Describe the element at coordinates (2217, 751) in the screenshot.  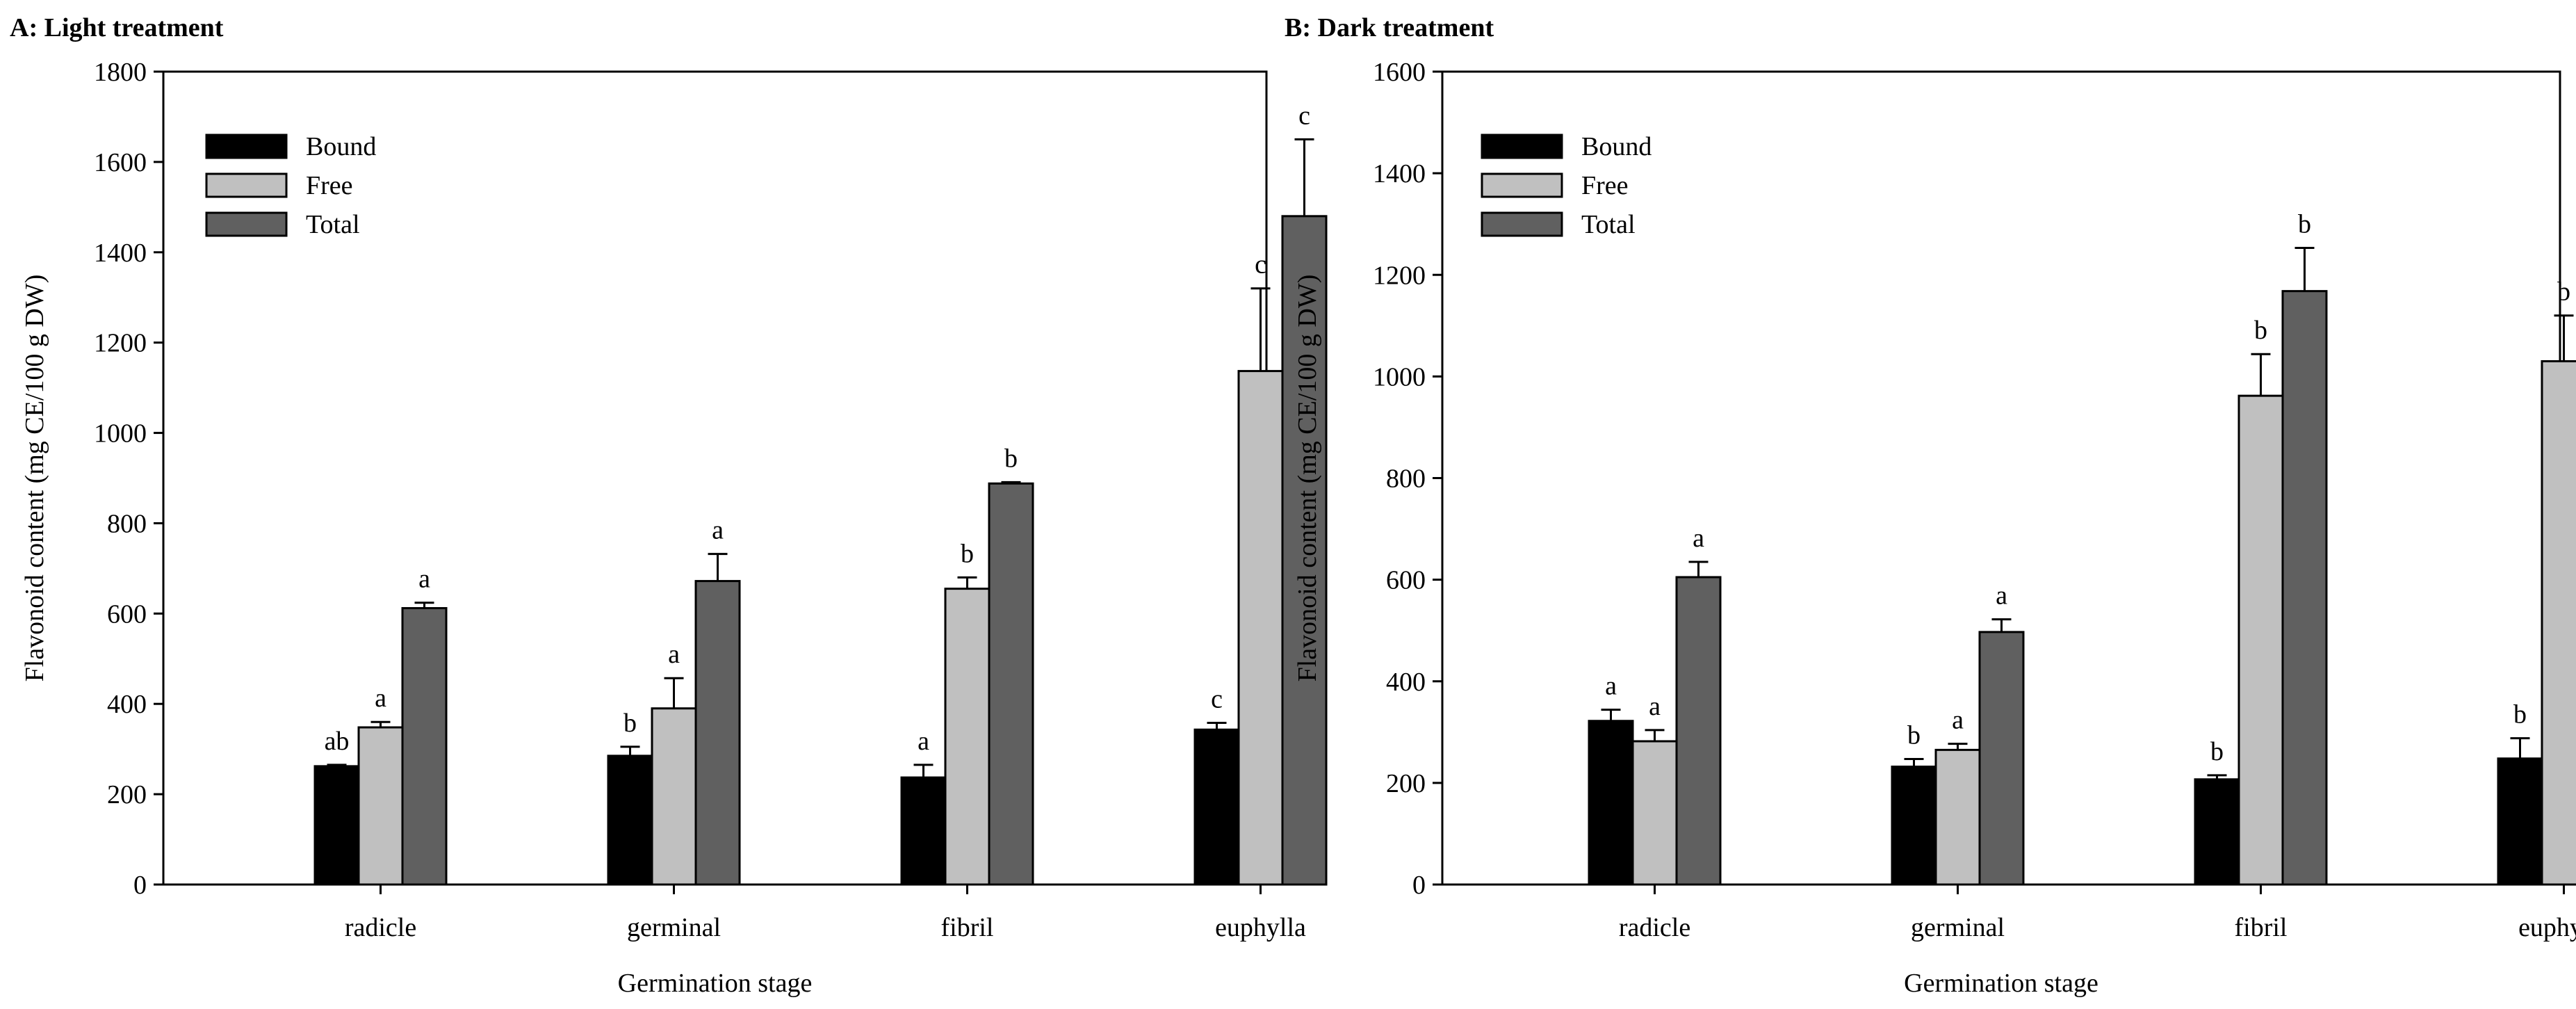
I see `sig-label-bound-fibril: b` at that location.